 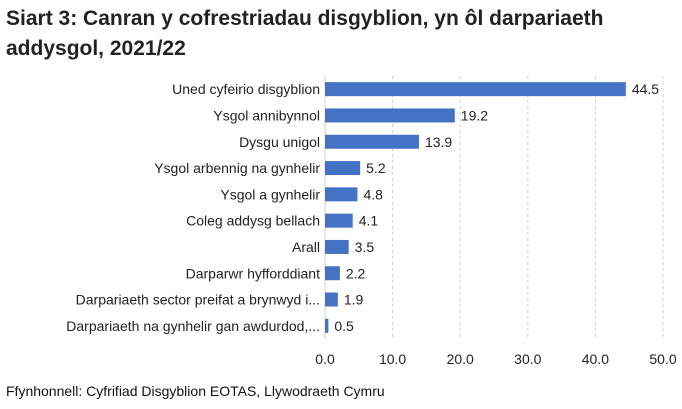 What do you see at coordinates (460, 359) in the screenshot?
I see `x-tick-label: 20.0` at bounding box center [460, 359].